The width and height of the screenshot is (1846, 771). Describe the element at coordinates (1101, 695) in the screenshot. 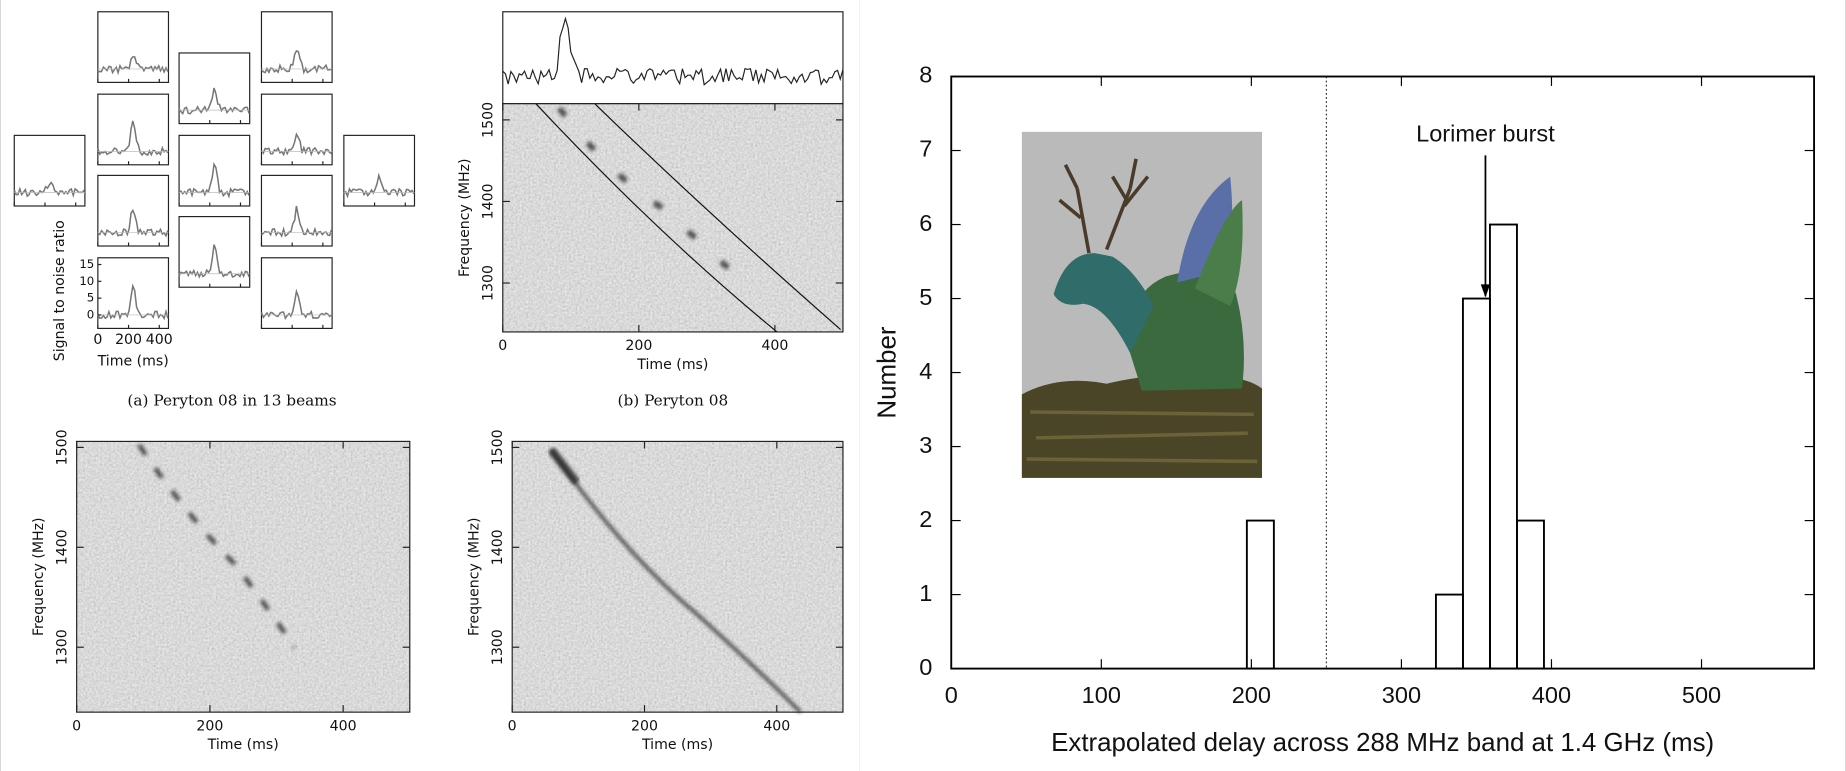

I see `x-tick-label: 100` at that location.